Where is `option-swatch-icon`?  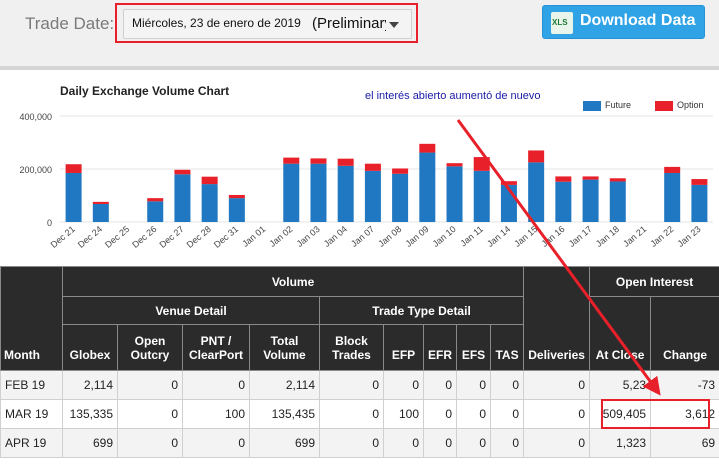 option-swatch-icon is located at coordinates (664, 105).